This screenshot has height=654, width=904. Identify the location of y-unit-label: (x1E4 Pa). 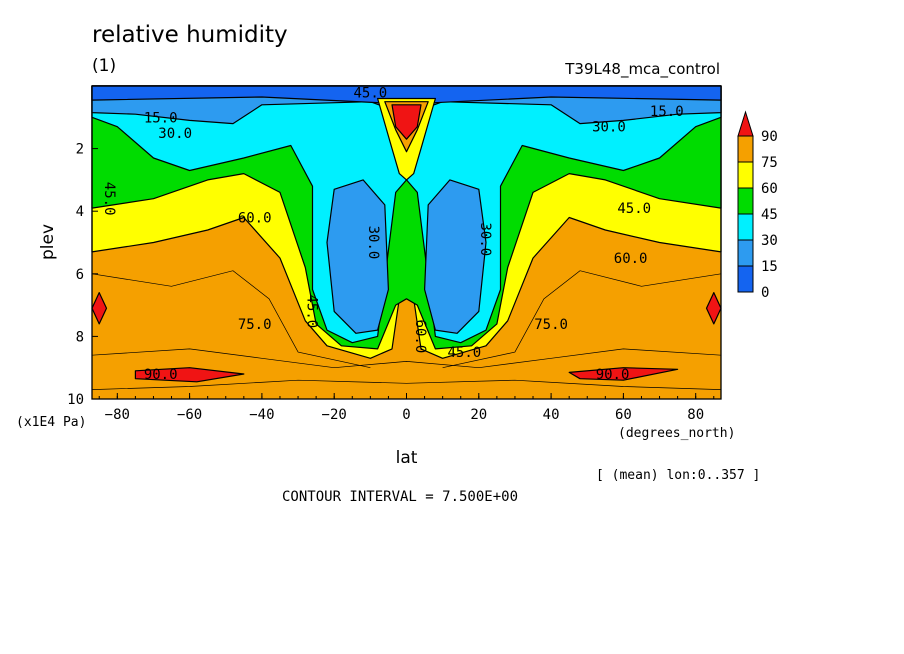
(51, 422).